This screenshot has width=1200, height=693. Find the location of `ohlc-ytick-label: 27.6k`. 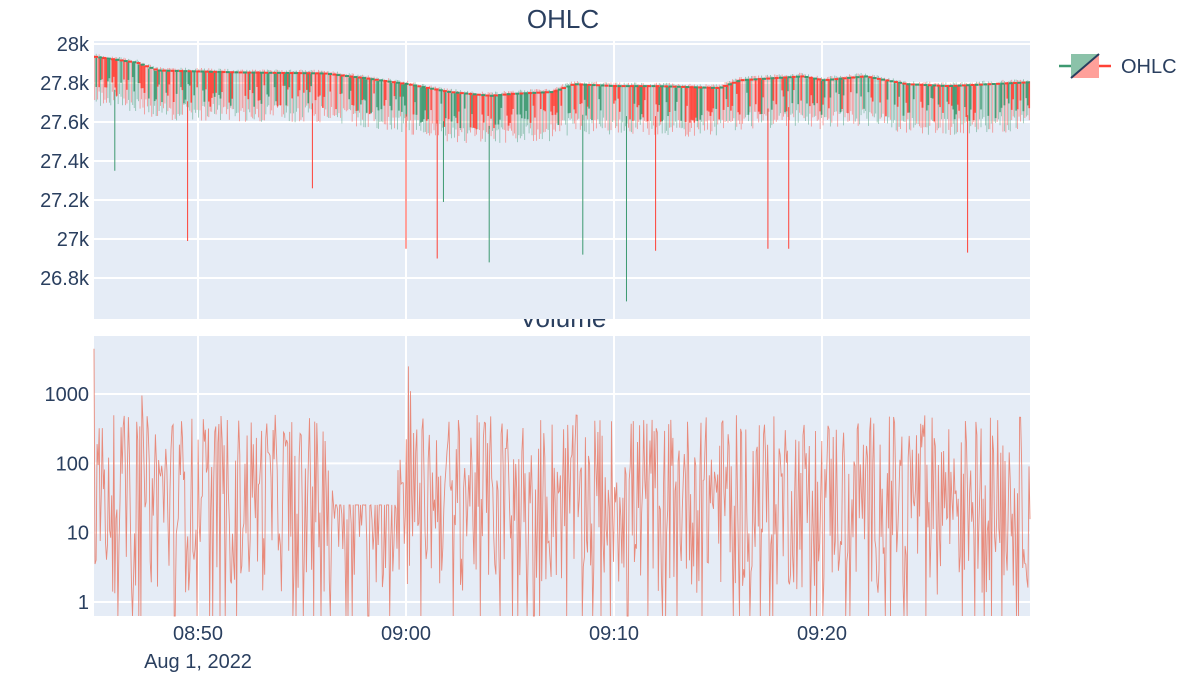

ohlc-ytick-label: 27.6k is located at coordinates (65, 123).